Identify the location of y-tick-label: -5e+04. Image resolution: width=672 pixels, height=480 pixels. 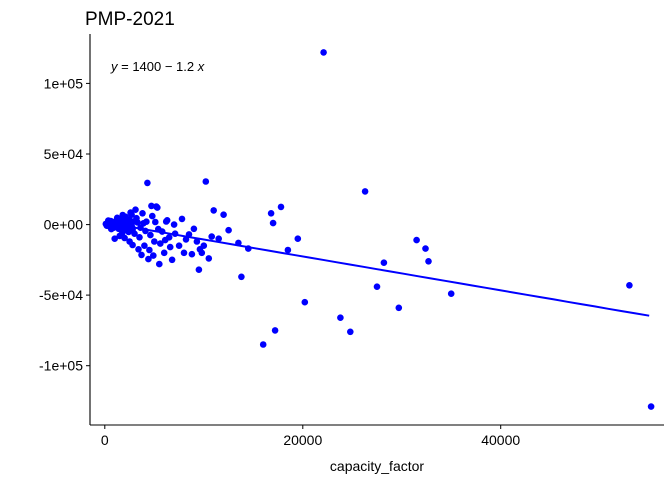
(61, 295).